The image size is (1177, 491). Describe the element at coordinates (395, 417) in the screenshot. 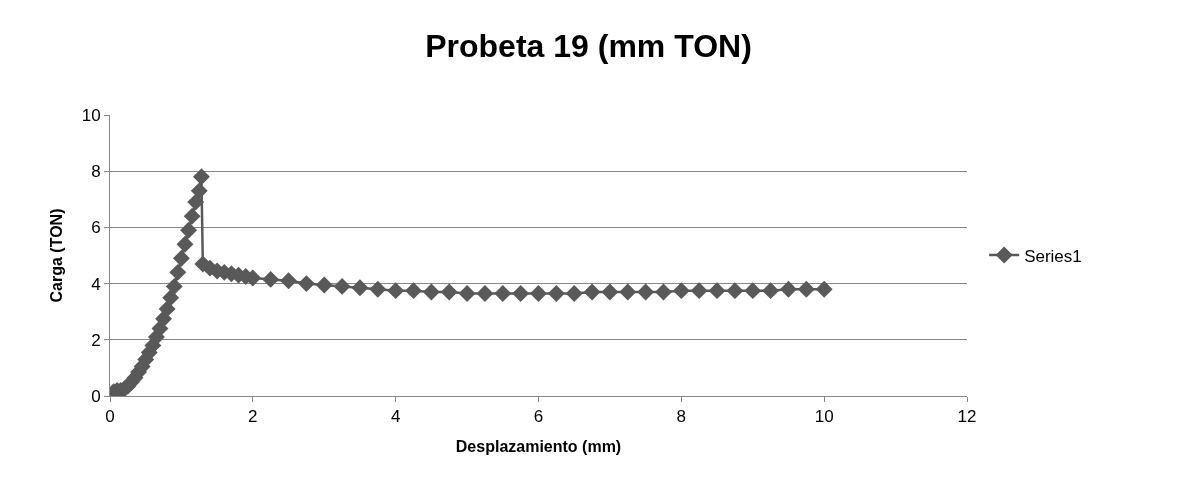

I see `x-tick-label: 4` at that location.